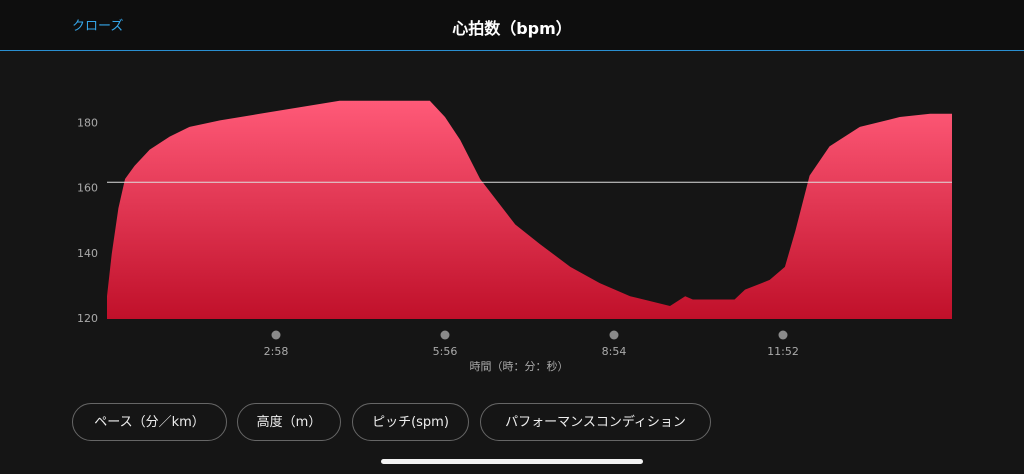 This screenshot has height=474, width=1024. What do you see at coordinates (410, 422) in the screenshot?
I see `metric-button: ピッチ(spm)` at bounding box center [410, 422].